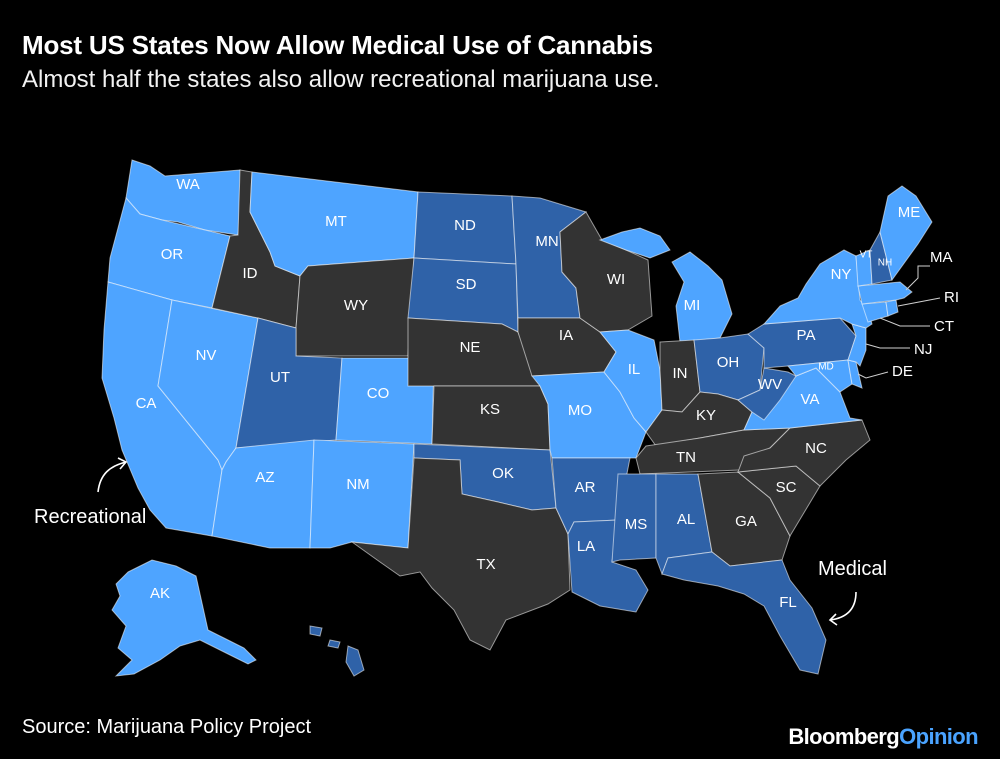 The image size is (1000, 759). Describe the element at coordinates (786, 487) in the screenshot. I see `label-SC: SC` at that location.